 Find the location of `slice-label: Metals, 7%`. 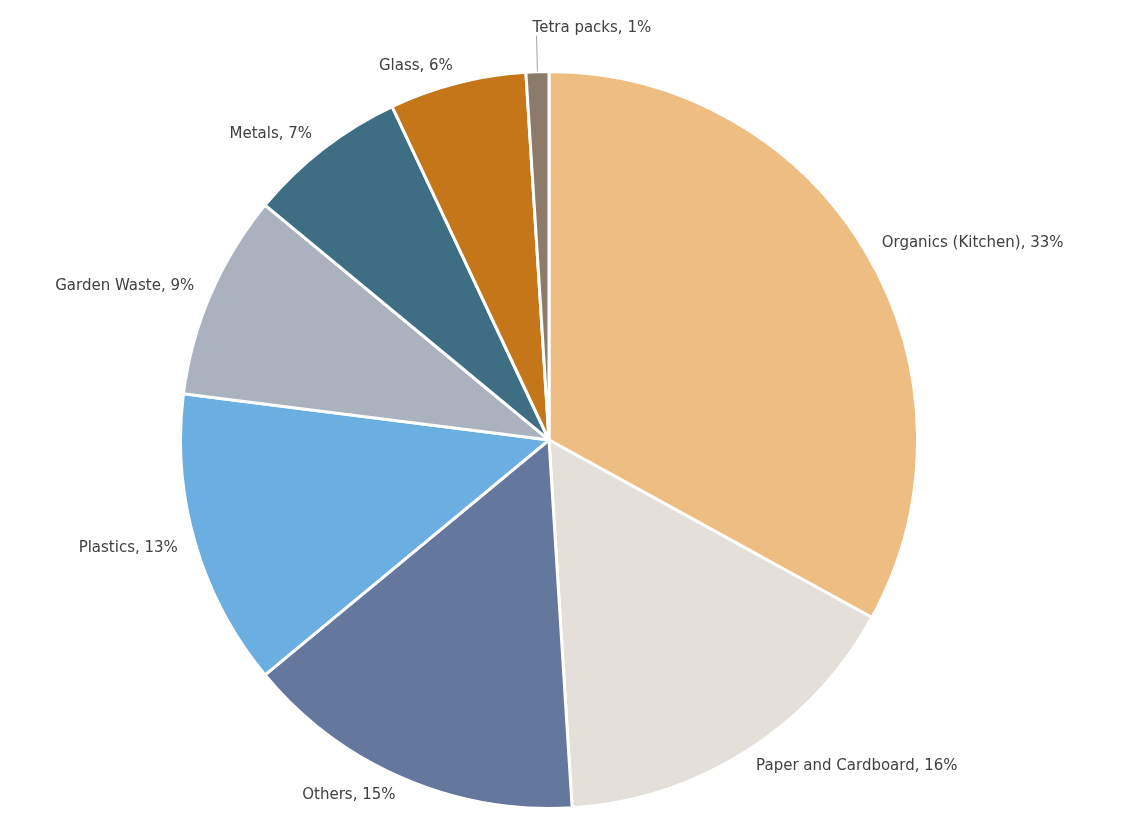

slice-label: Metals, 7% is located at coordinates (271, 133).